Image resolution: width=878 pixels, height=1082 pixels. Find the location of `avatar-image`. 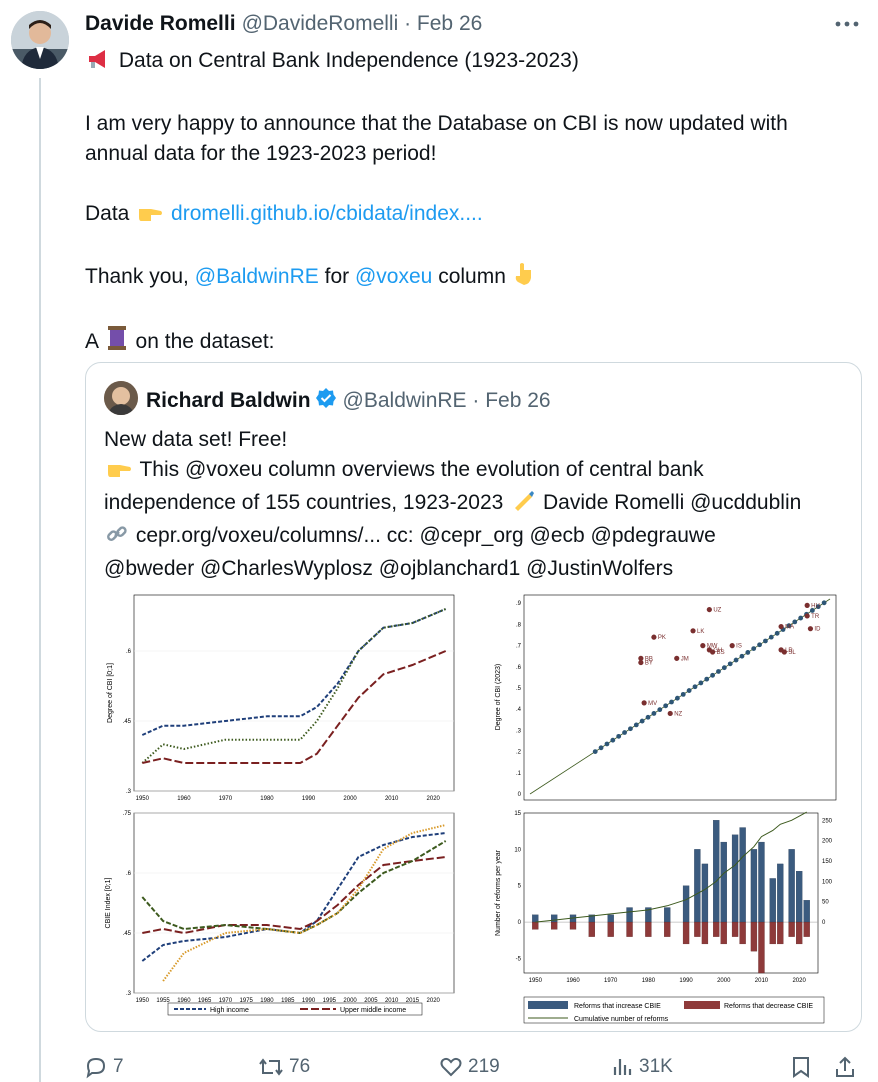

avatar-image is located at coordinates (40, 40).